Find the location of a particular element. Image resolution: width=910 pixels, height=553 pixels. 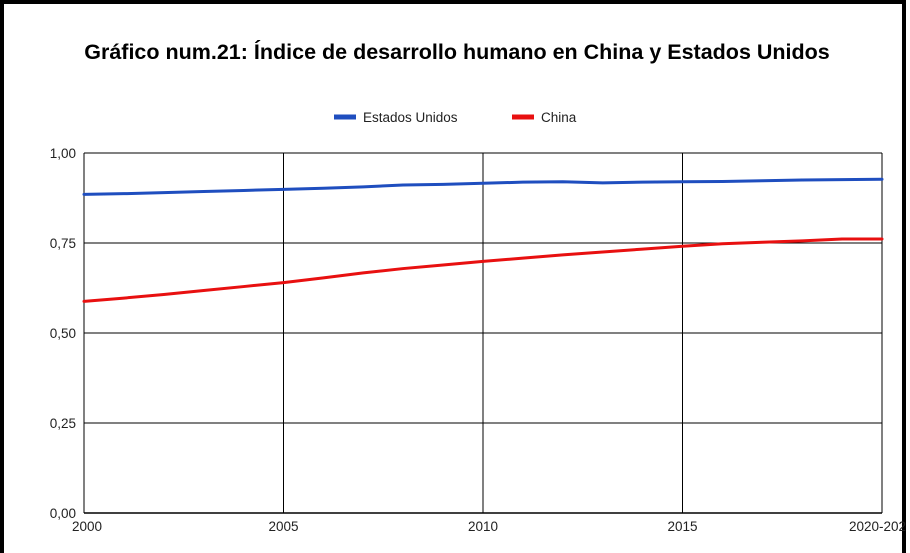

legend-item-estados-unidos: Estados Unidos is located at coordinates (396, 117).